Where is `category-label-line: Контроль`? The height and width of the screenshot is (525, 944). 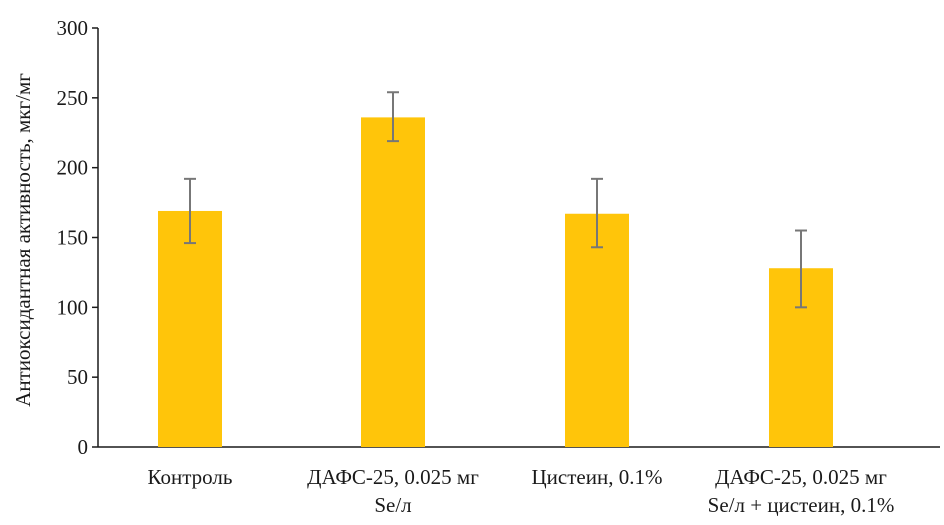
category-label-line: Контроль is located at coordinates (190, 477).